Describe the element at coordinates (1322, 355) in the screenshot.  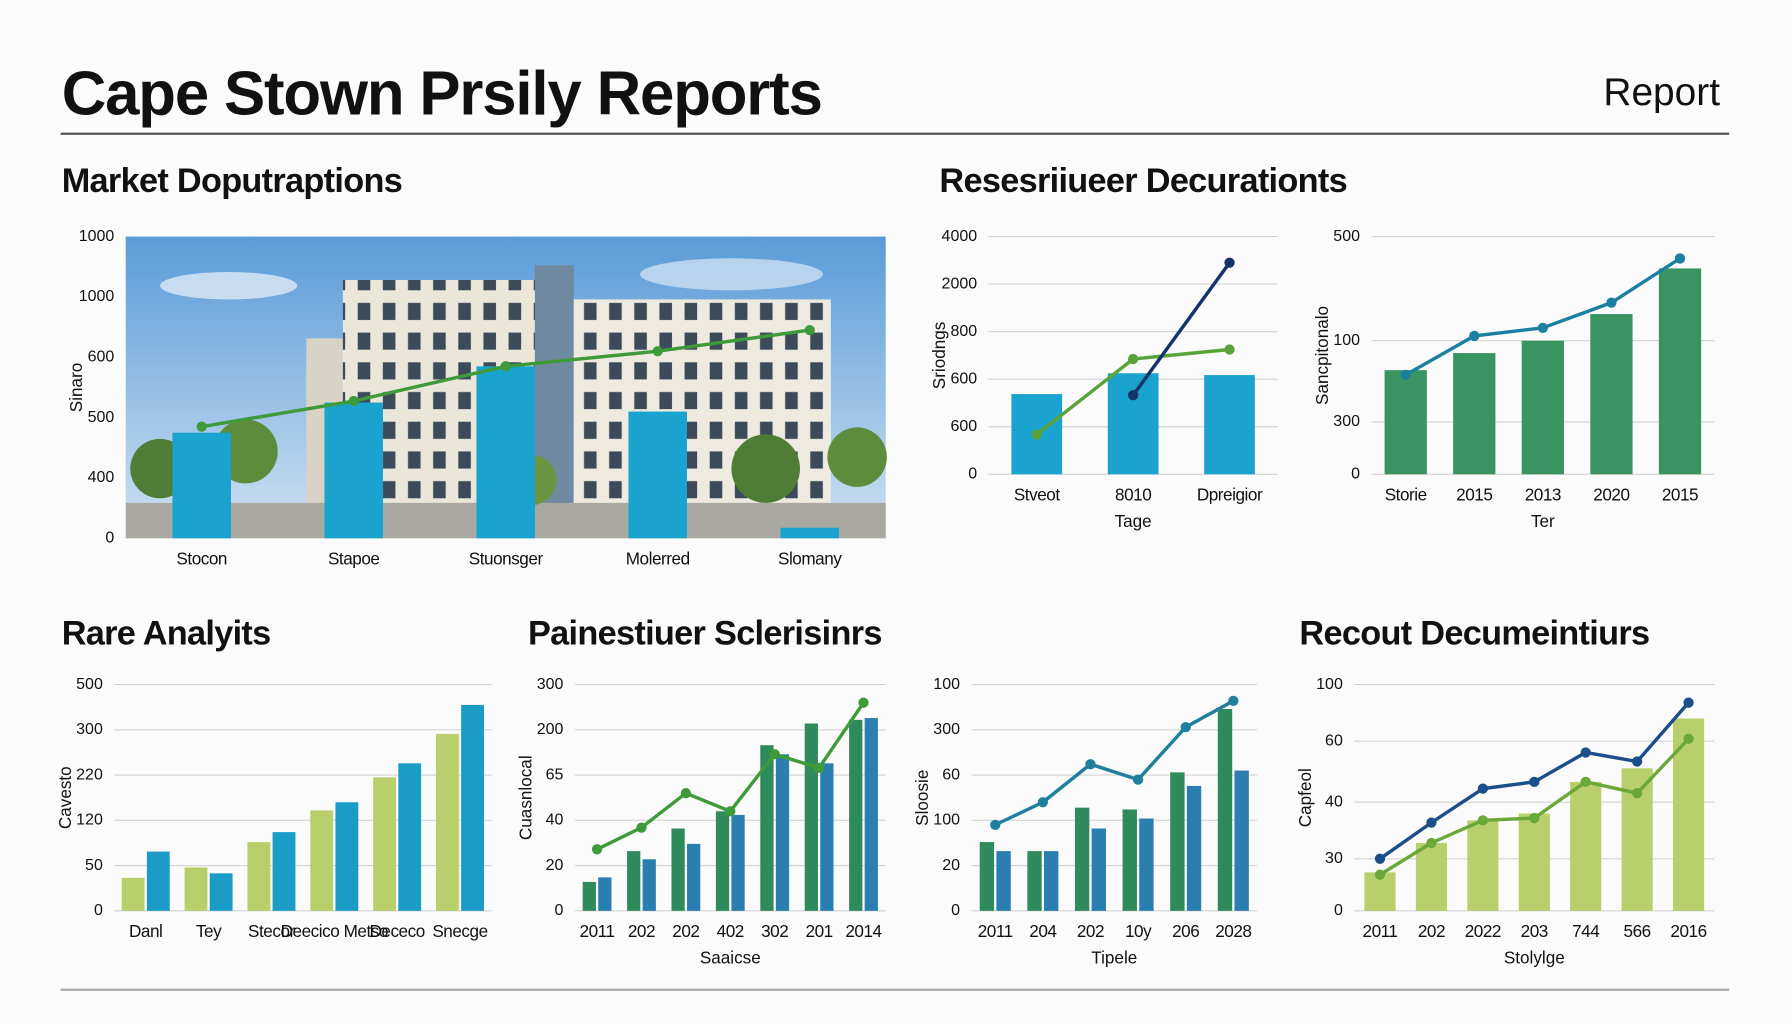
I see `y-axis-label: Sancpitonalo` at that location.